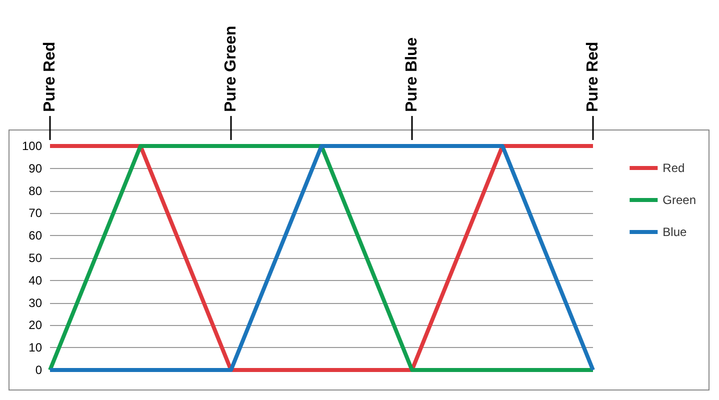  What do you see at coordinates (35, 191) in the screenshot?
I see `y-tick-label: 80` at bounding box center [35, 191].